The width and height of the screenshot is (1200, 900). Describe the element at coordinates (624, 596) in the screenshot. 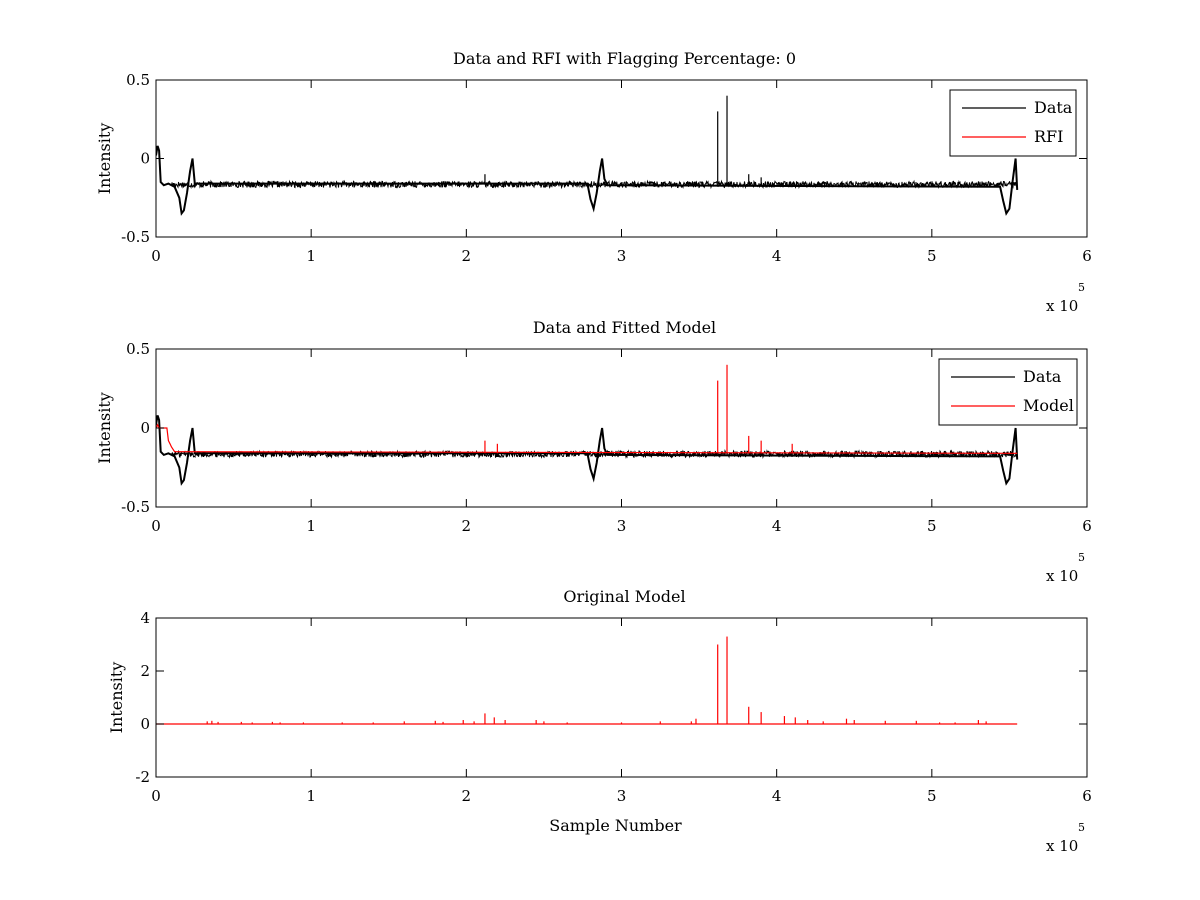

I see `chart-title: Original Model` at that location.